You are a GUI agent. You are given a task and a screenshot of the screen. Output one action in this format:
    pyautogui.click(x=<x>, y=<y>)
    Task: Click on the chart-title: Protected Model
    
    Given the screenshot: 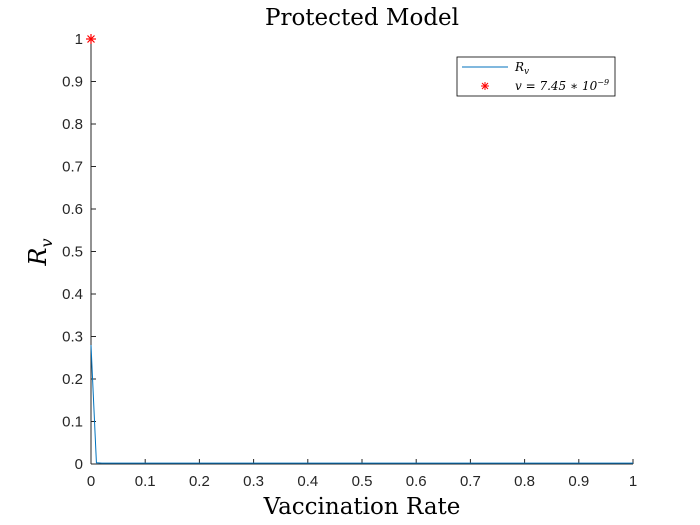 What is the action you would take?
    pyautogui.click(x=362, y=18)
    